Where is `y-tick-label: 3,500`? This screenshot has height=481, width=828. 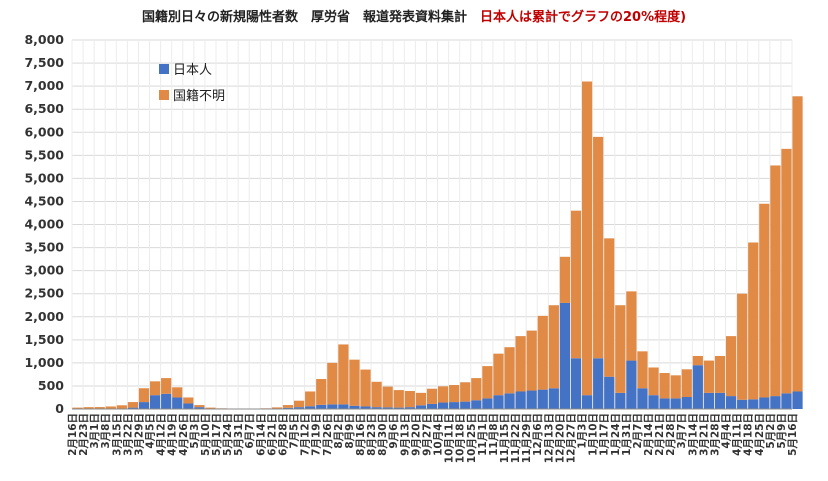 y-tick-label: 3,500 is located at coordinates (44, 247).